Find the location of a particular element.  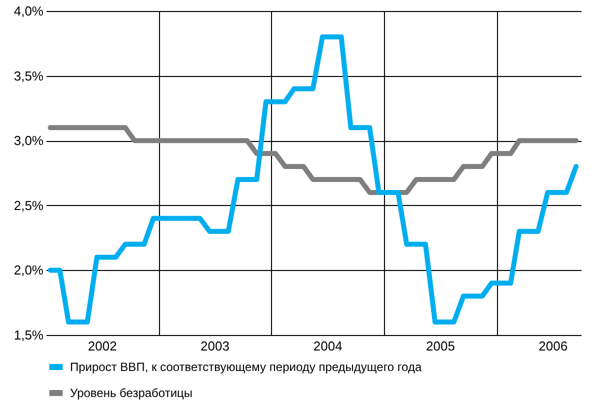

x-tick-label: 2006 is located at coordinates (553, 346).